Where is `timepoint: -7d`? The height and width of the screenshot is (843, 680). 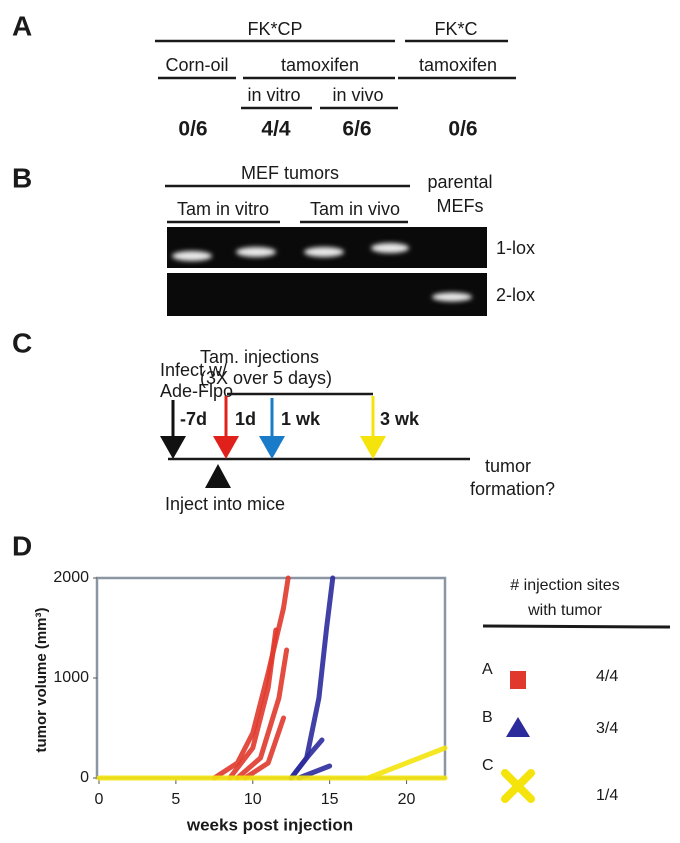
timepoint: -7d is located at coordinates (193, 419).